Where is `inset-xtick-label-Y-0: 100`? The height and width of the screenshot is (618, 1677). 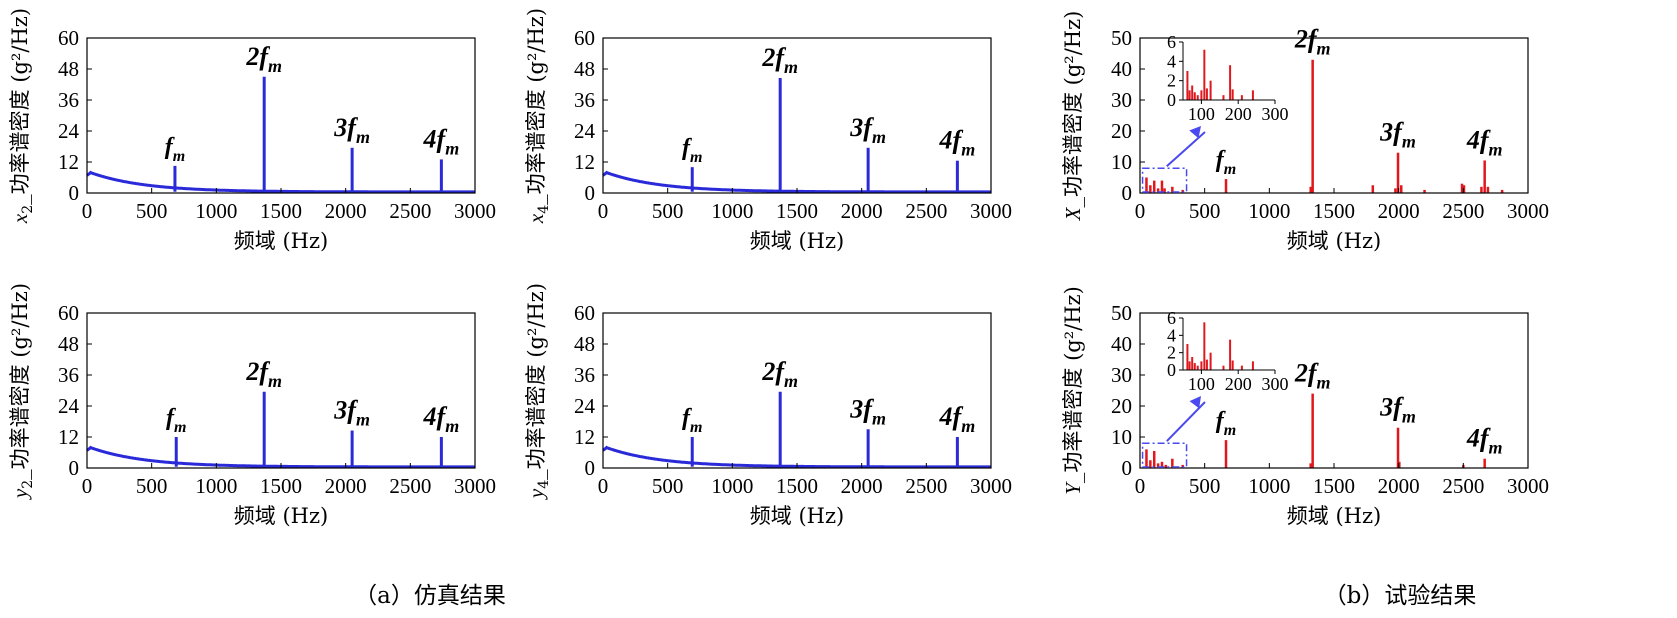
inset-xtick-label-Y-0: 100 is located at coordinates (1201, 384).